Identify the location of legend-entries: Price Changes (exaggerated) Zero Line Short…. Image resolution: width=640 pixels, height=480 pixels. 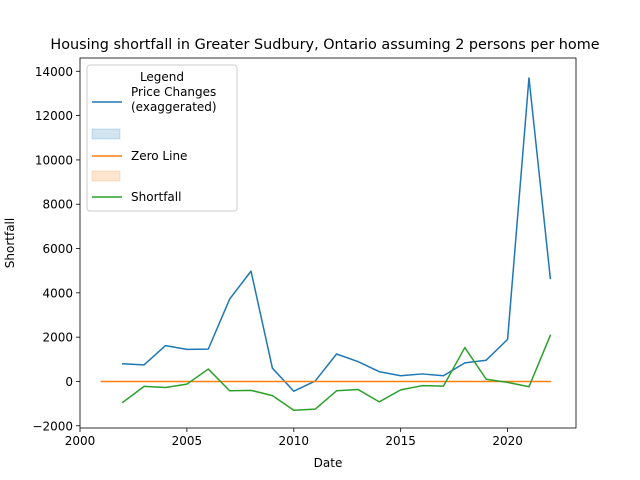
(154, 144).